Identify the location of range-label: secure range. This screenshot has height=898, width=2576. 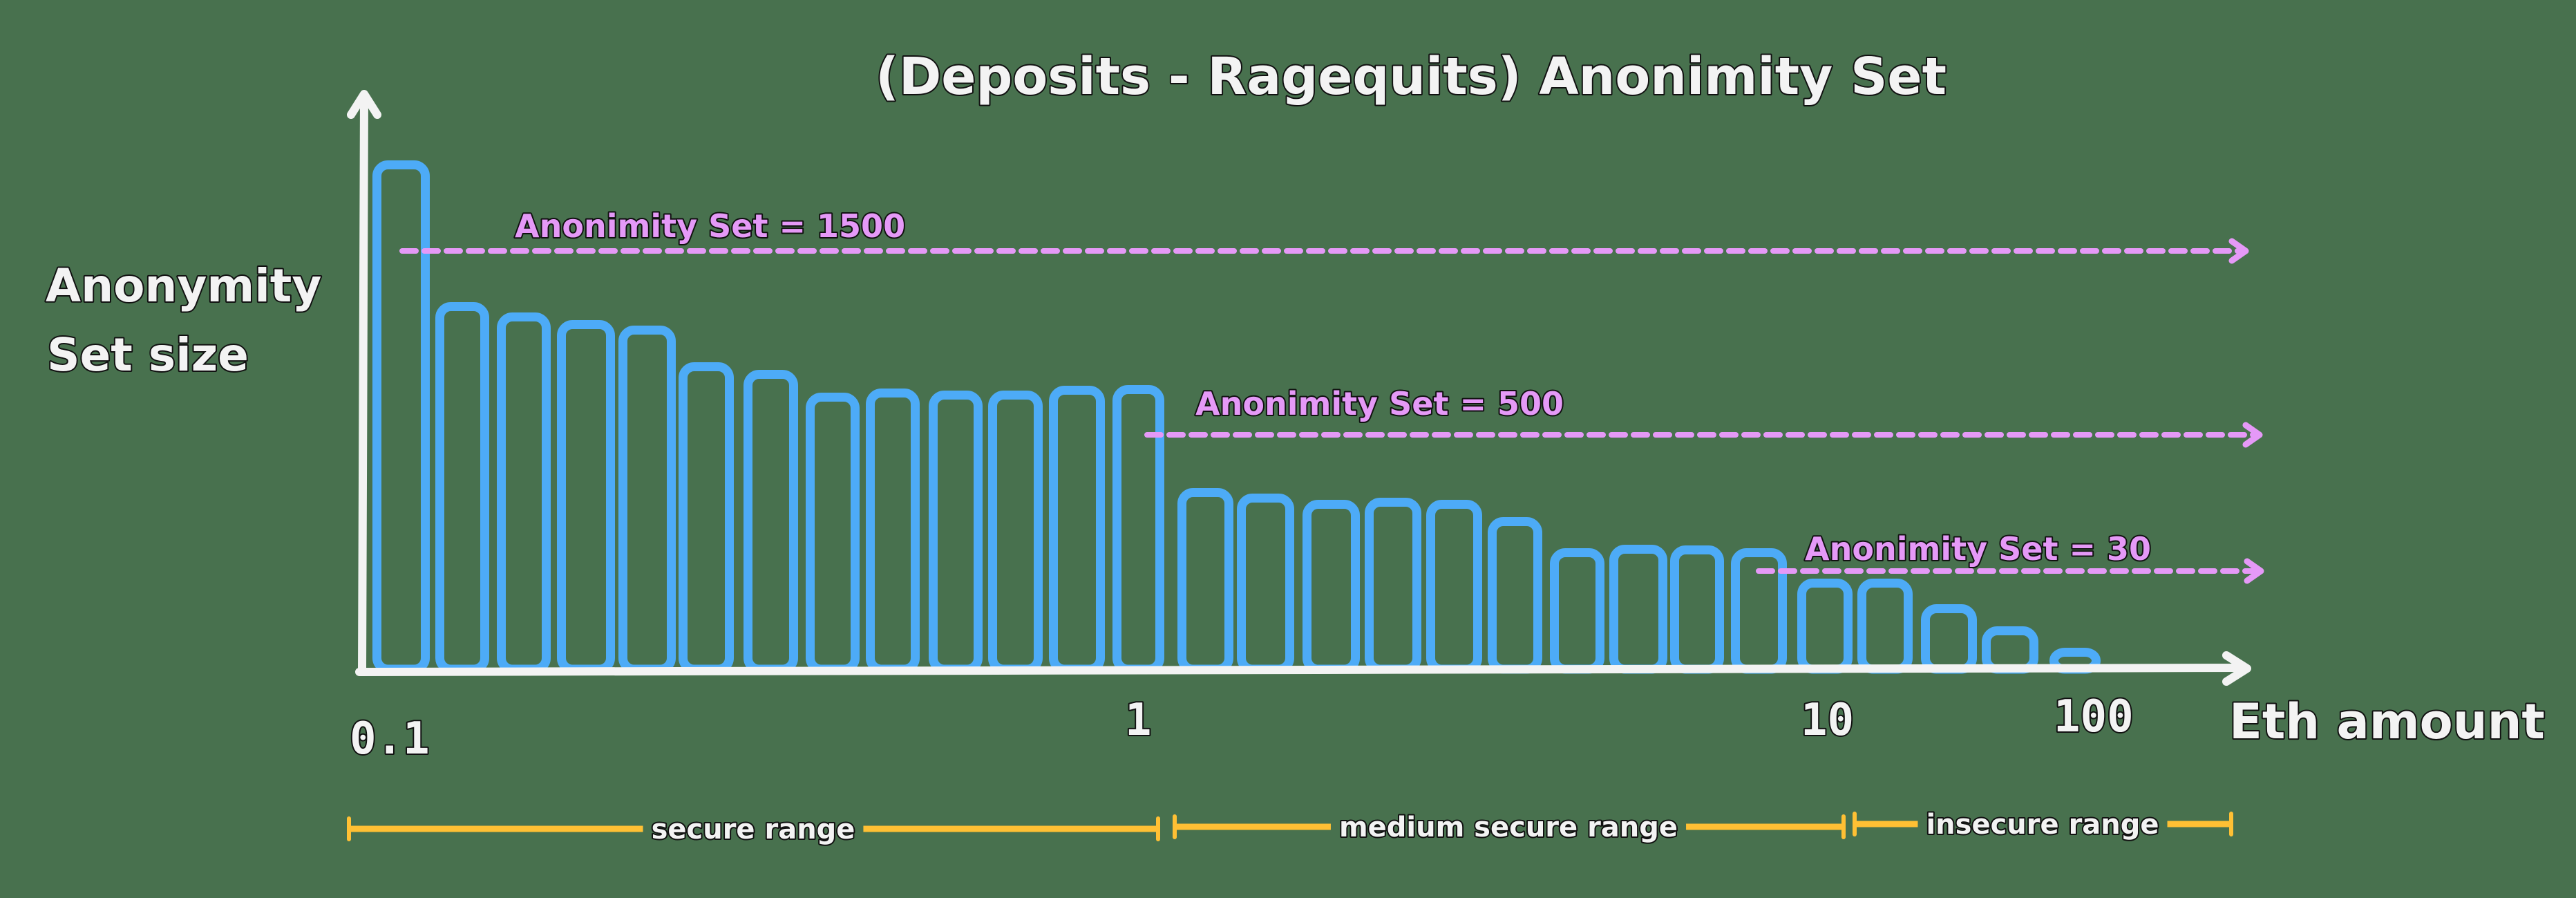
(753, 829).